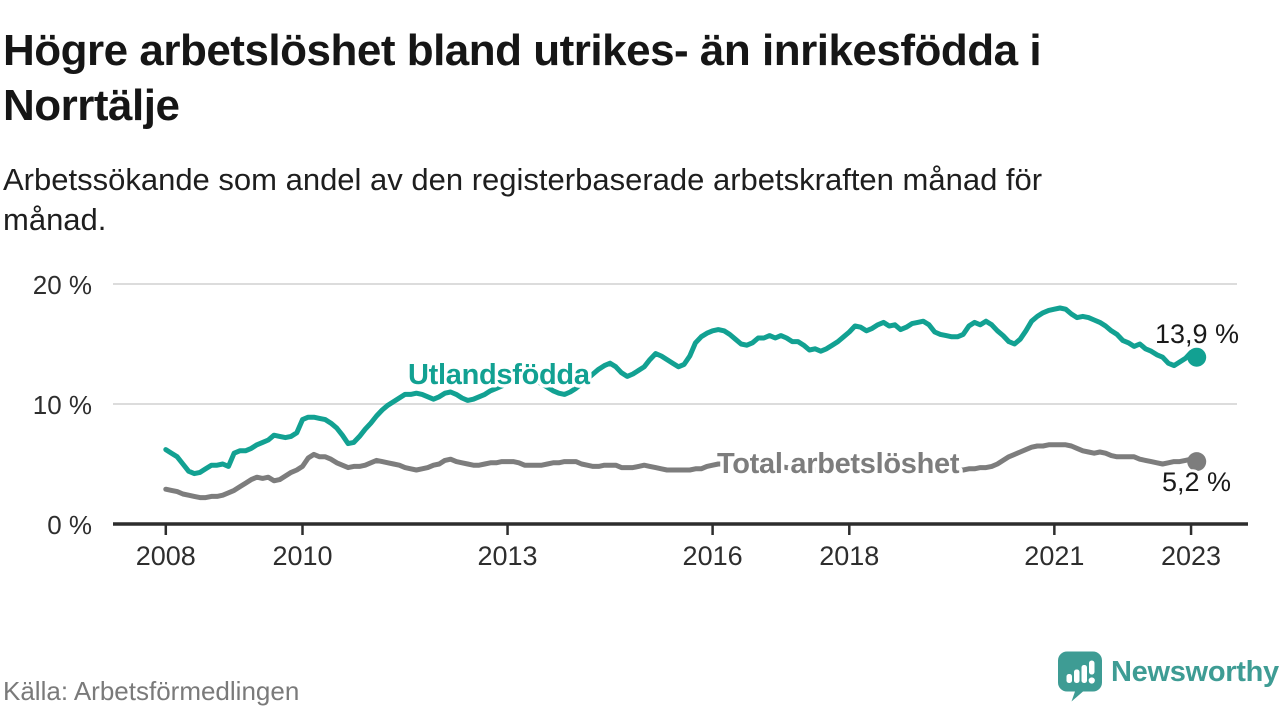  Describe the element at coordinates (69, 525) in the screenshot. I see `y-tick-label-0: 0 %` at that location.